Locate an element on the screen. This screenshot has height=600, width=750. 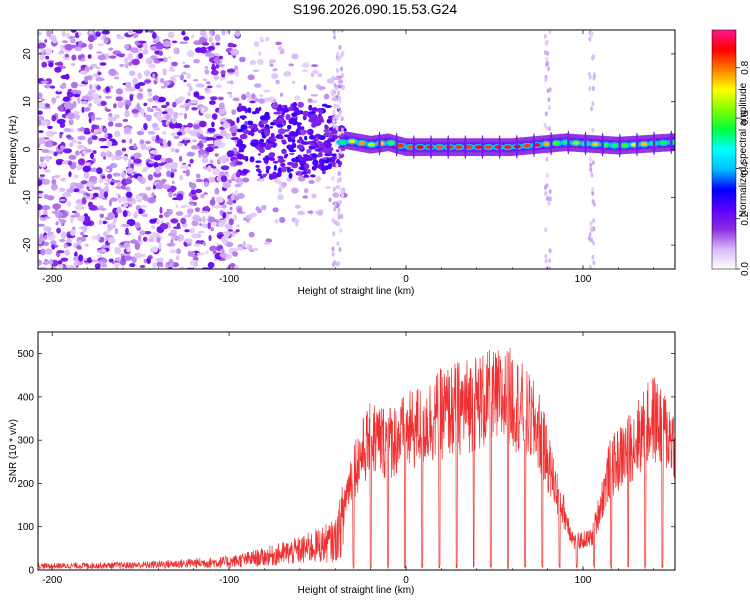
x-tick-label: -200 is located at coordinates (52, 279).